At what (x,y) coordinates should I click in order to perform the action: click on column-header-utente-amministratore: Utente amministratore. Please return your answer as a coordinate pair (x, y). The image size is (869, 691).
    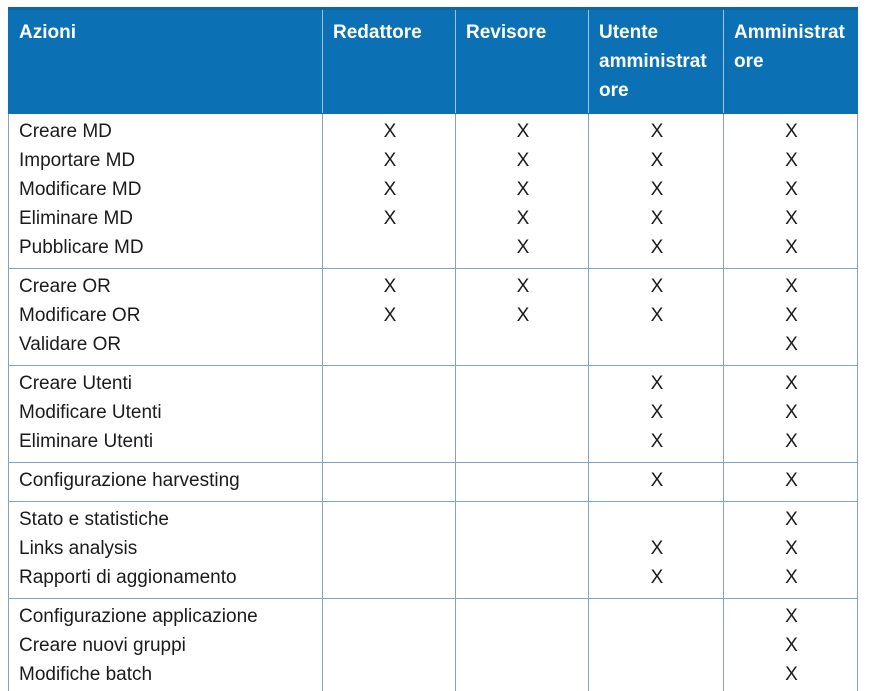
    Looking at the image, I should click on (656, 60).